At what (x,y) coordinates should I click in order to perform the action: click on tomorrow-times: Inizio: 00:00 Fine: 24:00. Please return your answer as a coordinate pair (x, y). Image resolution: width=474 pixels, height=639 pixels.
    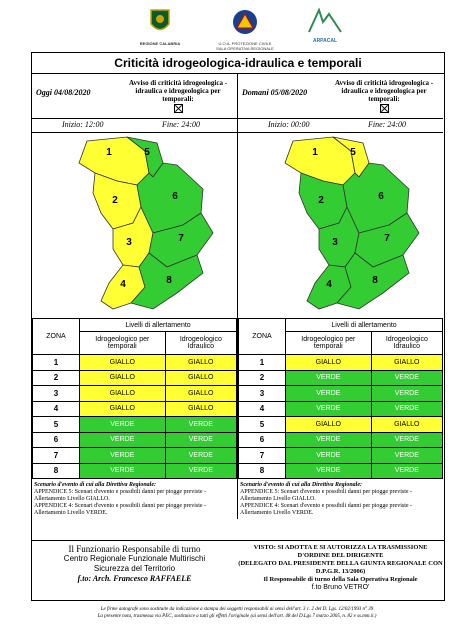
    Looking at the image, I should click on (340, 125).